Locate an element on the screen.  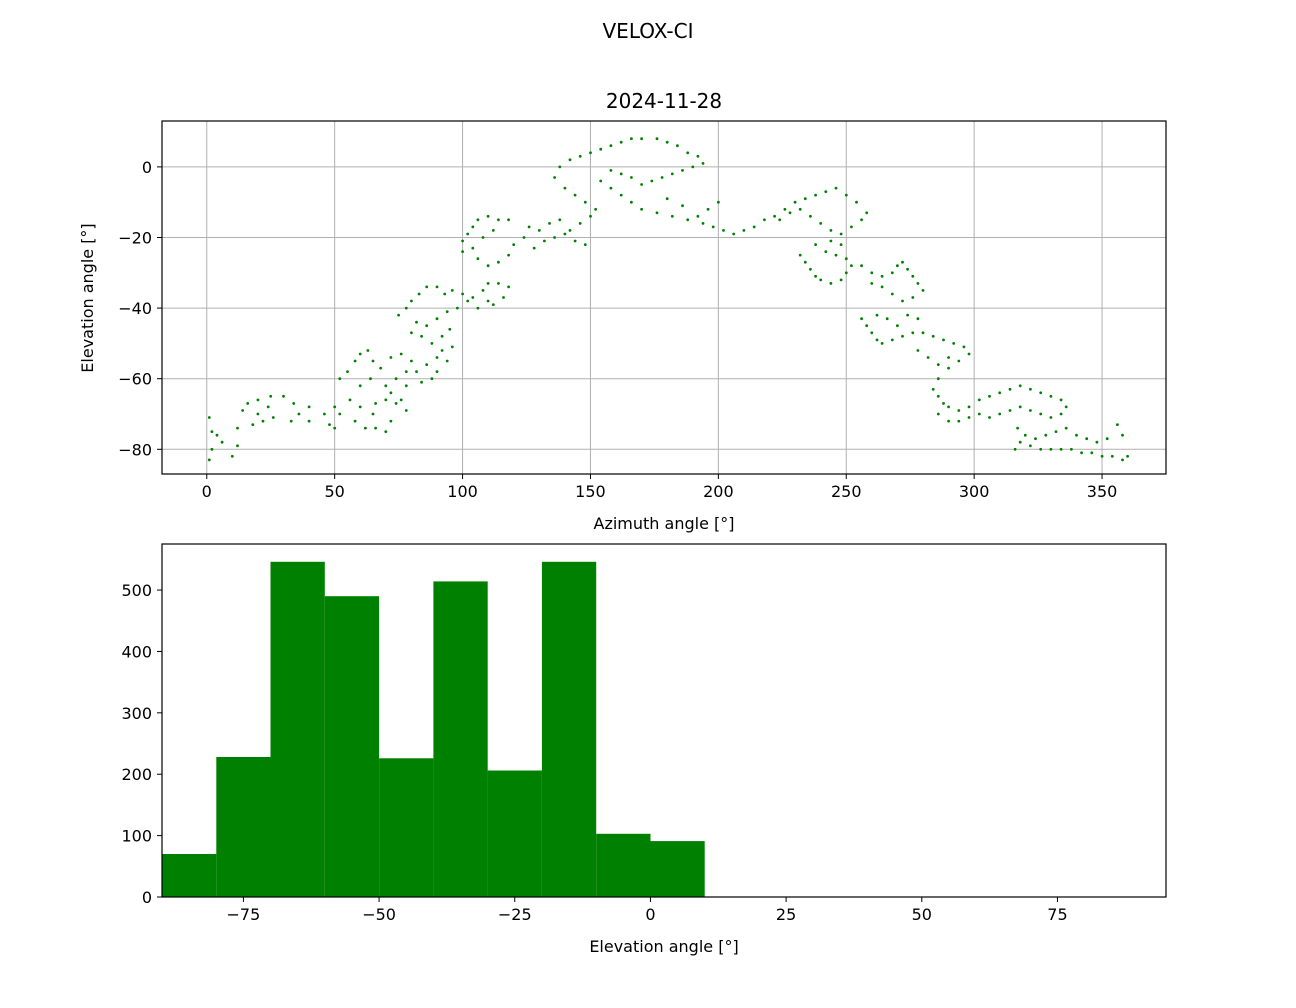
histogram-y-tick-label: 500 is located at coordinates (136, 590).